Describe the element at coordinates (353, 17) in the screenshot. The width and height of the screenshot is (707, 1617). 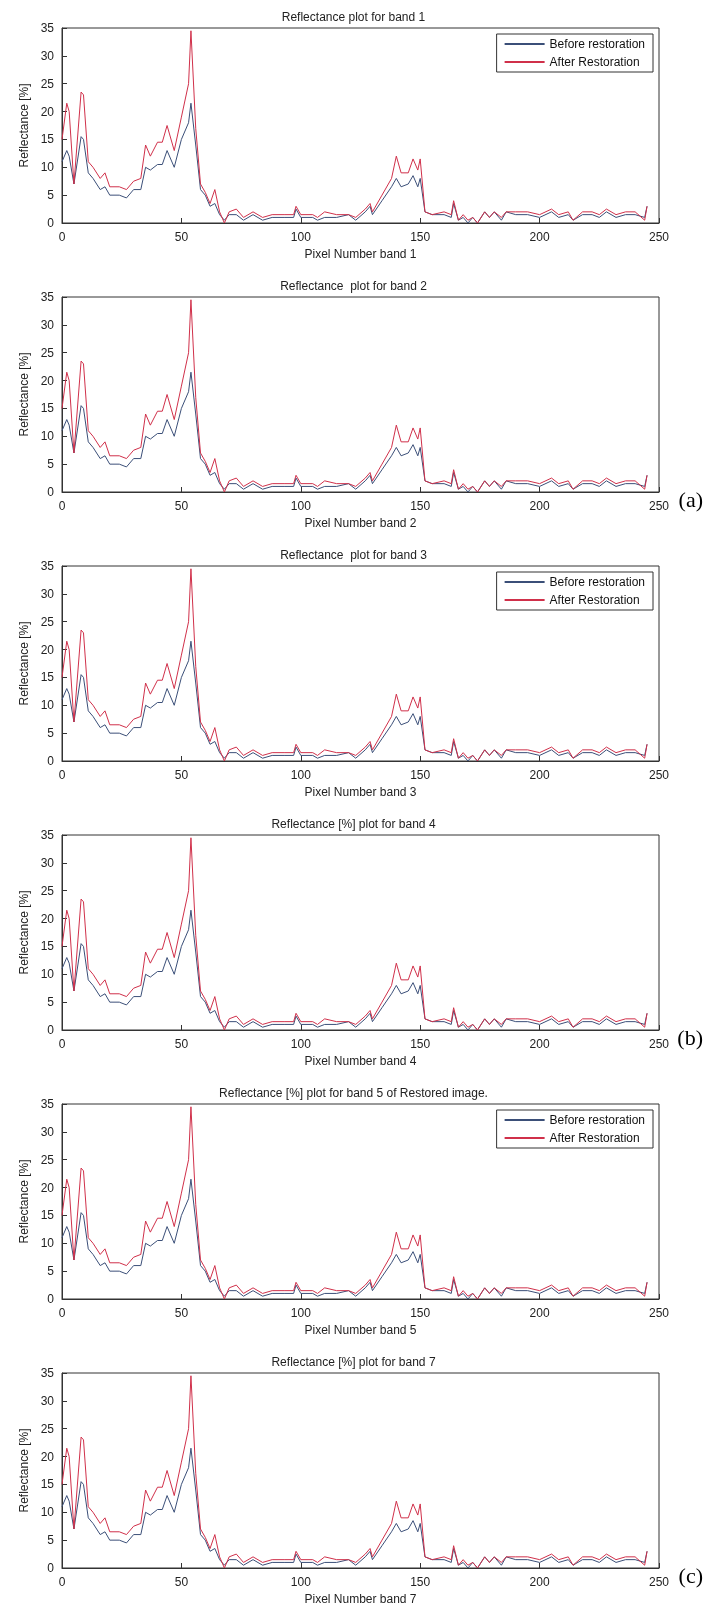
I see `chart-title: Reflectance plot for band 1` at that location.